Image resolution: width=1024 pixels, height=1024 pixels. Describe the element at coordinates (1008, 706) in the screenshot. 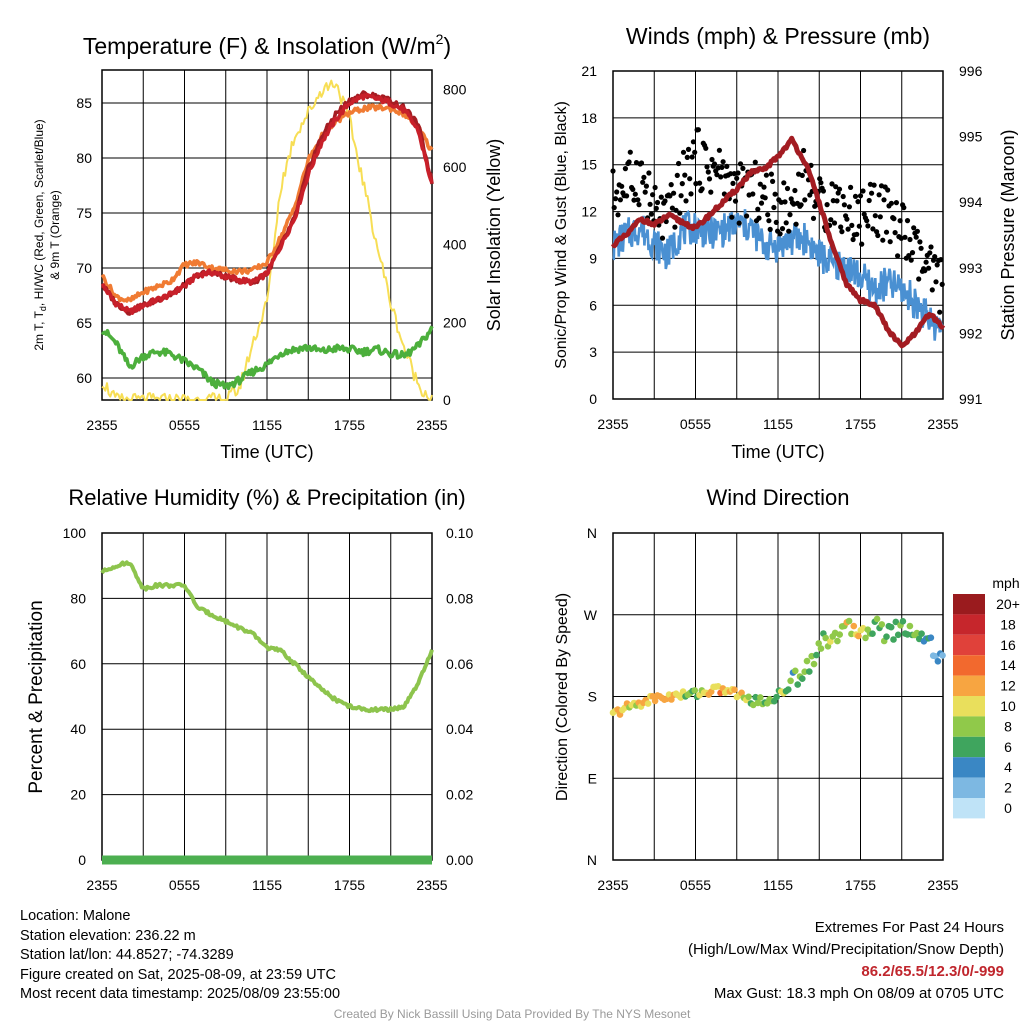

I see `legend-label: 10` at that location.